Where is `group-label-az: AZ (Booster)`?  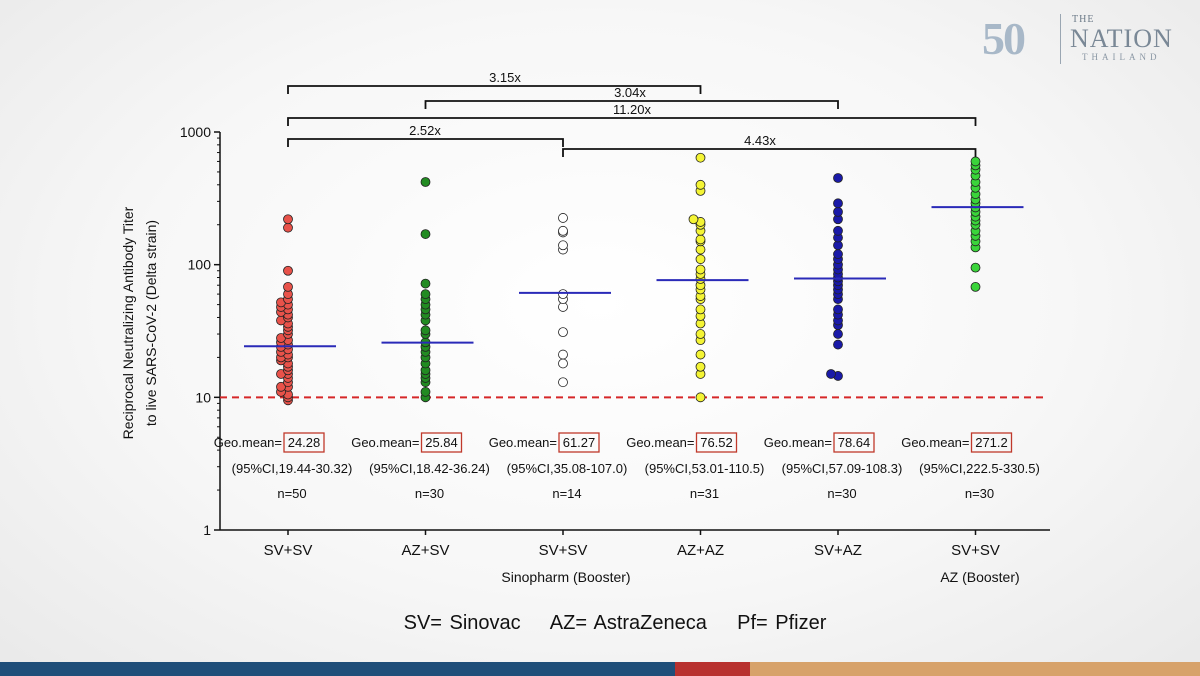
group-label-az: AZ (Booster) is located at coordinates (979, 577).